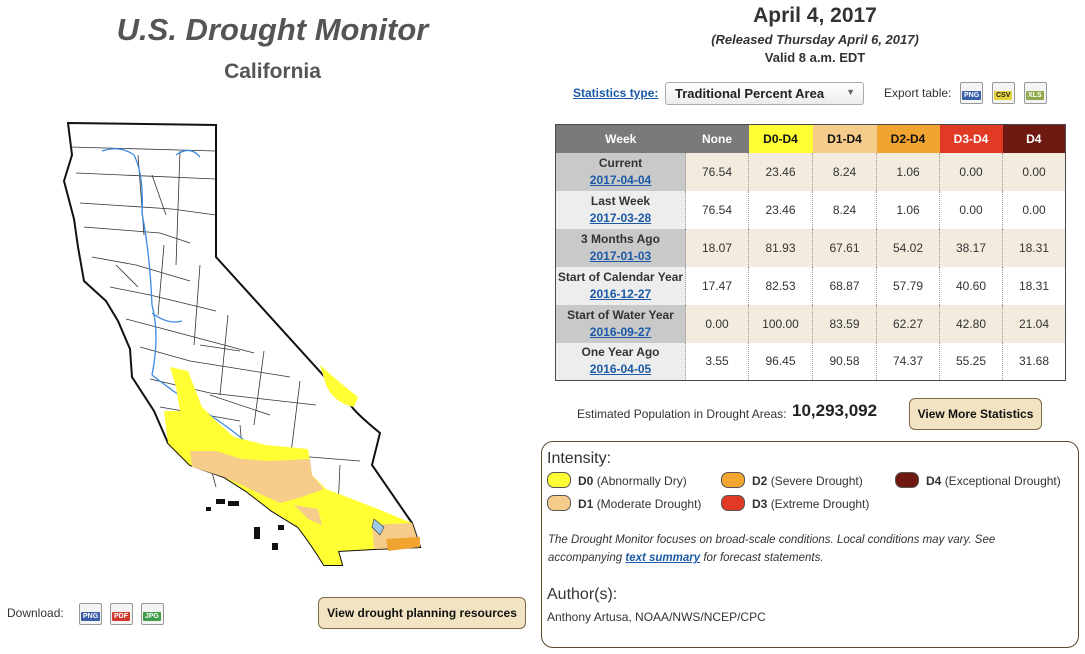 This screenshot has height=654, width=1085. I want to click on legend-item-d1: D1 (Moderate Drought), so click(639, 504).